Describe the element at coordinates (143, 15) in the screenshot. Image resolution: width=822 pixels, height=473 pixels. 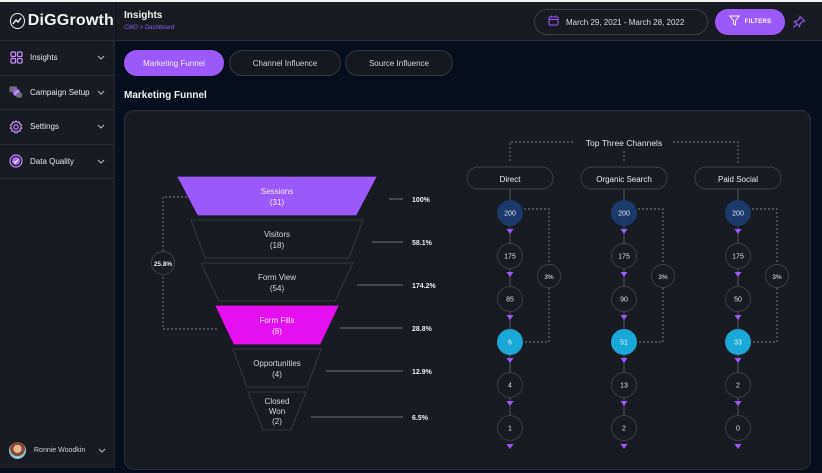
I see `page-title: Insights` at that location.